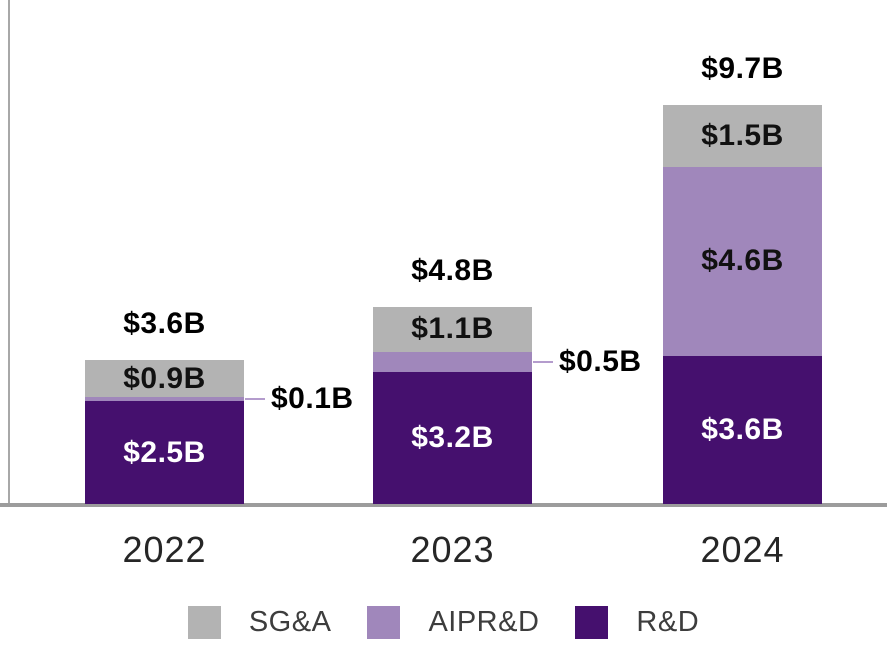 The width and height of the screenshot is (887, 649). I want to click on legend-label: R&D, so click(668, 622).